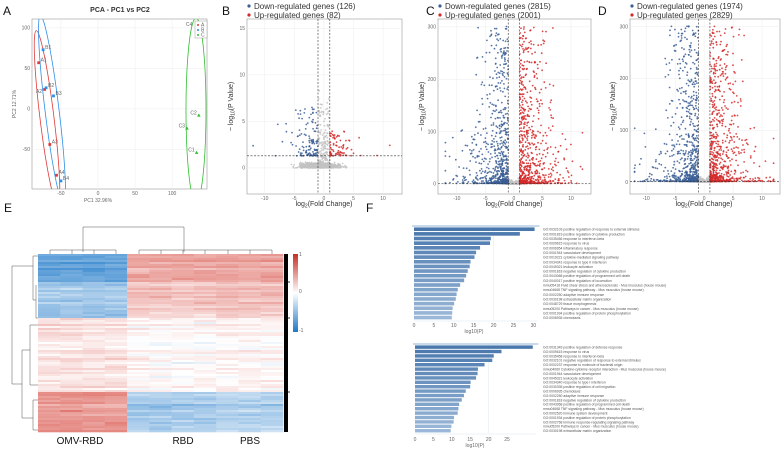 This screenshot has height=450, width=783. I want to click on x-axis-label-subscript: 2, so click(306, 207).